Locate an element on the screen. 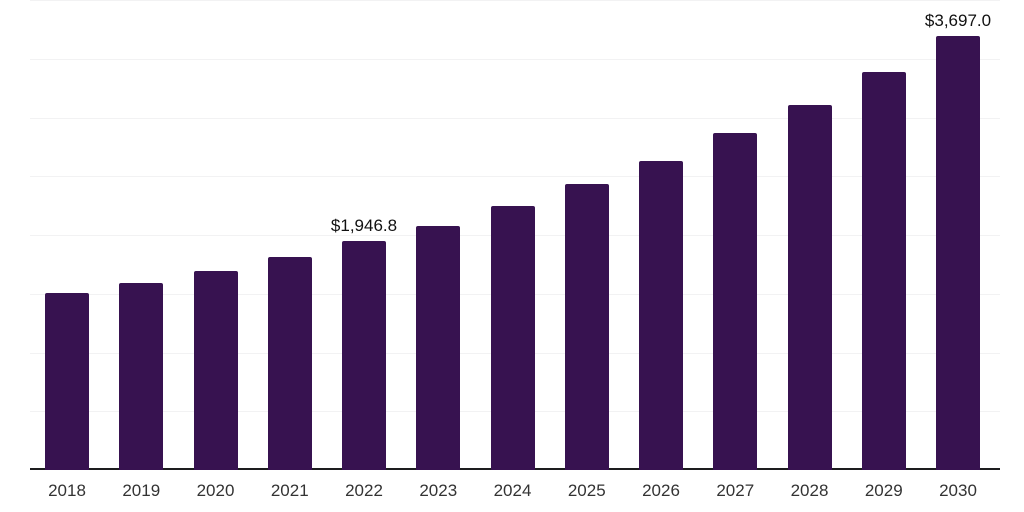 The height and width of the screenshot is (512, 1024). bar-2019 is located at coordinates (141, 376).